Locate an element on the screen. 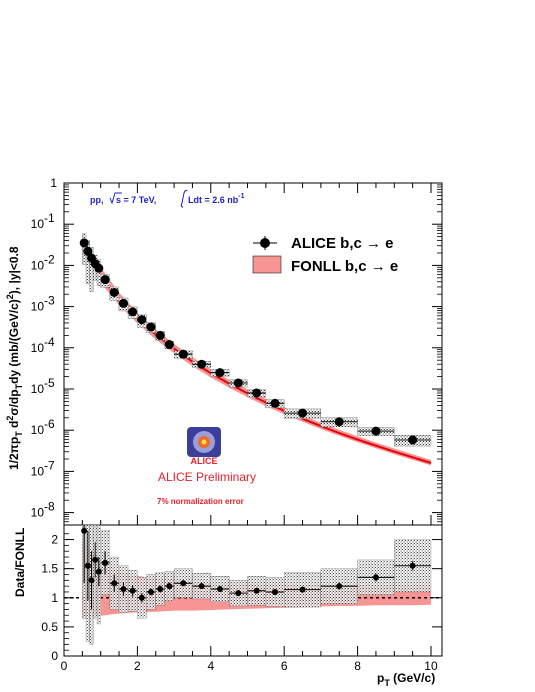 The height and width of the screenshot is (692, 535). x-tick-label: 2 is located at coordinates (137, 666).